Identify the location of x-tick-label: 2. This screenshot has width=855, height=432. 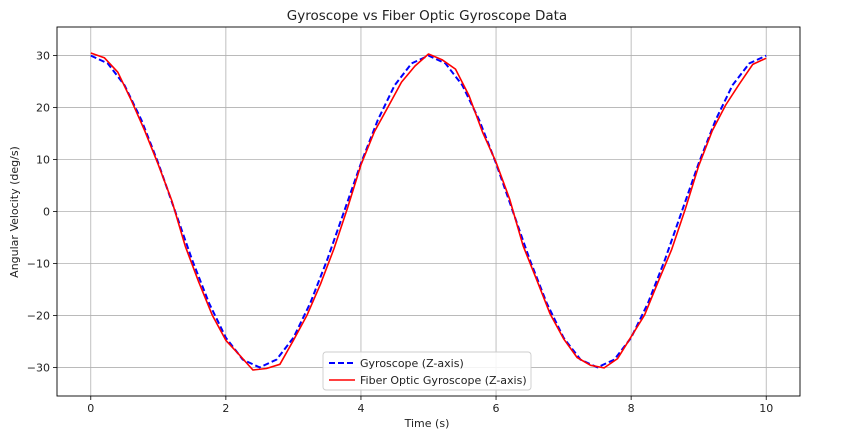
(225, 408).